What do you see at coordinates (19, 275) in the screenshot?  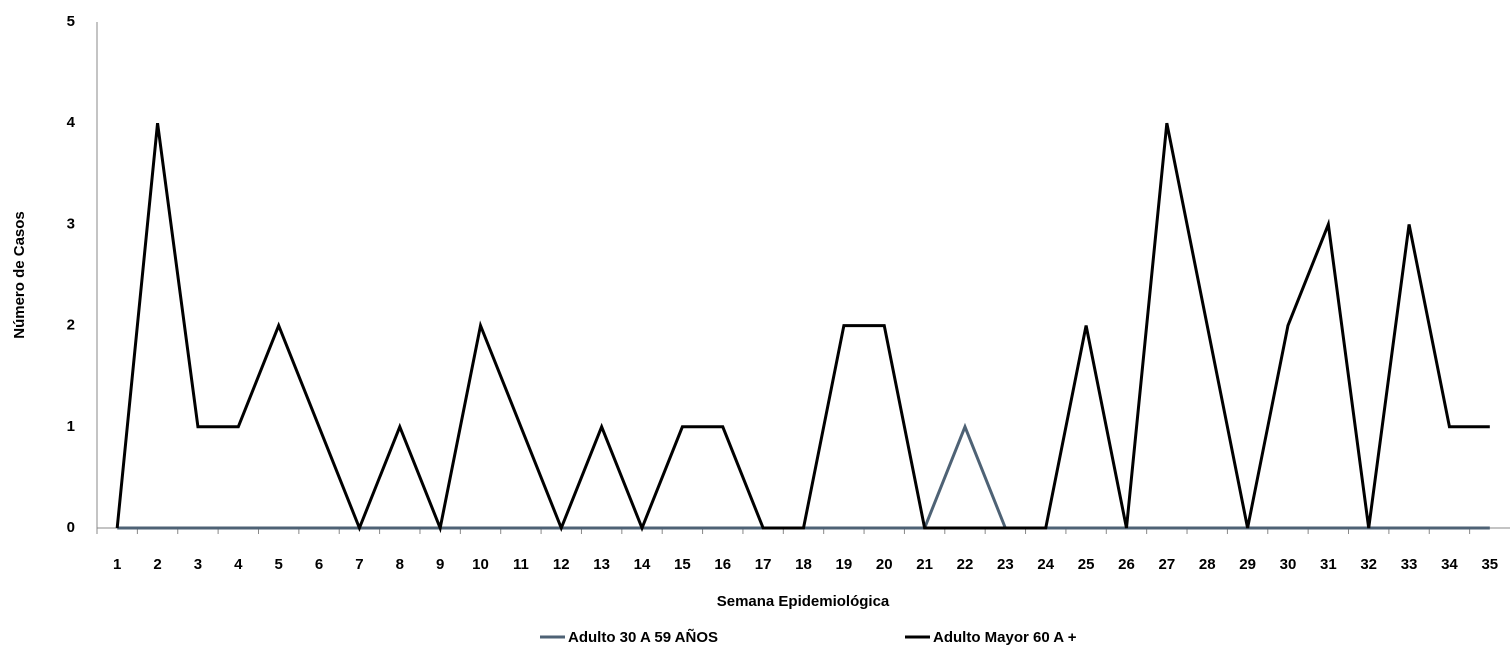 I see `y-axis-title: Número de Casos` at bounding box center [19, 275].